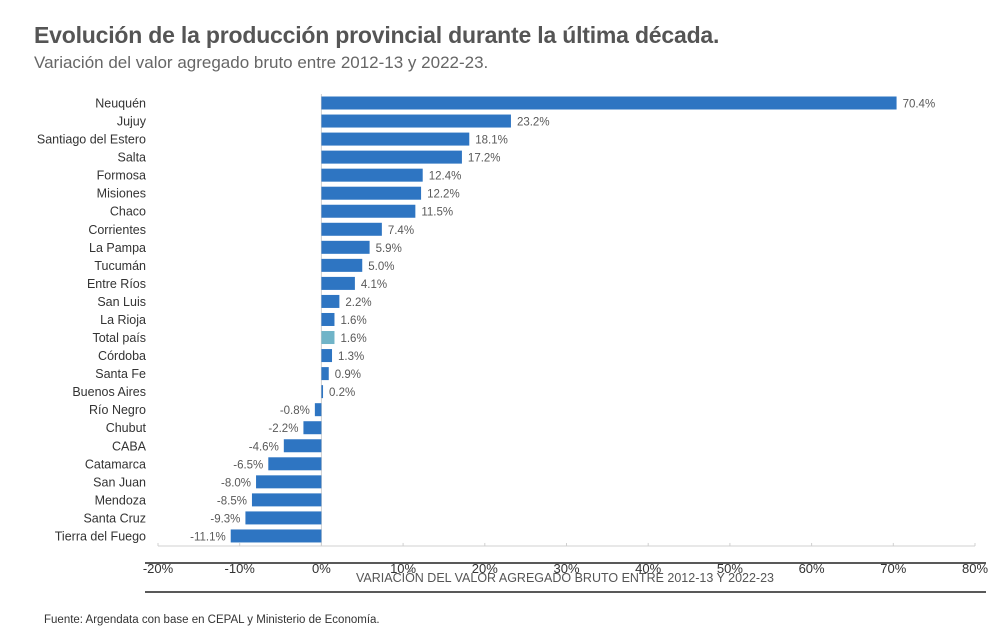 The height and width of the screenshot is (631, 1000). Describe the element at coordinates (115, 464) in the screenshot. I see `category-label: Catamarca` at that location.